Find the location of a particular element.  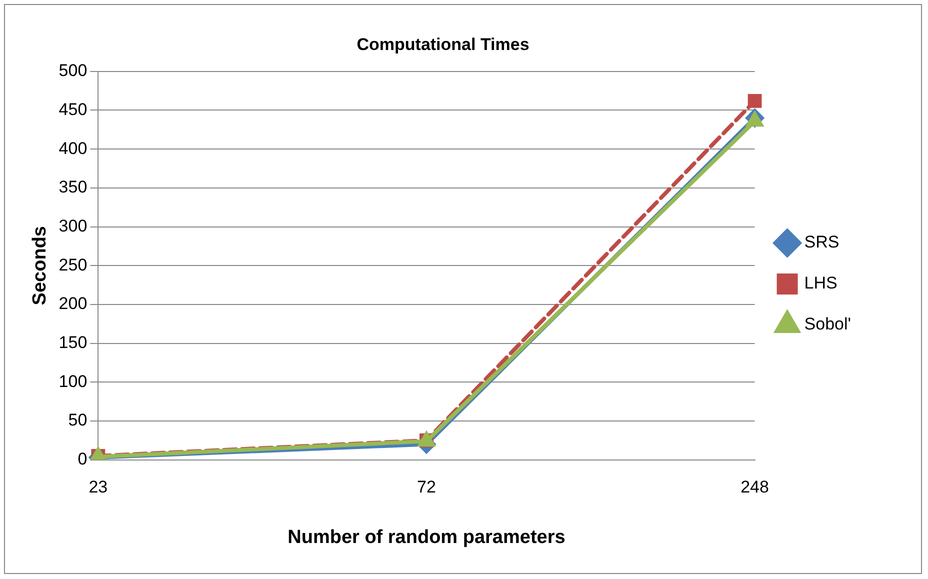

y-tick-label: 100 is located at coordinates (73, 381).